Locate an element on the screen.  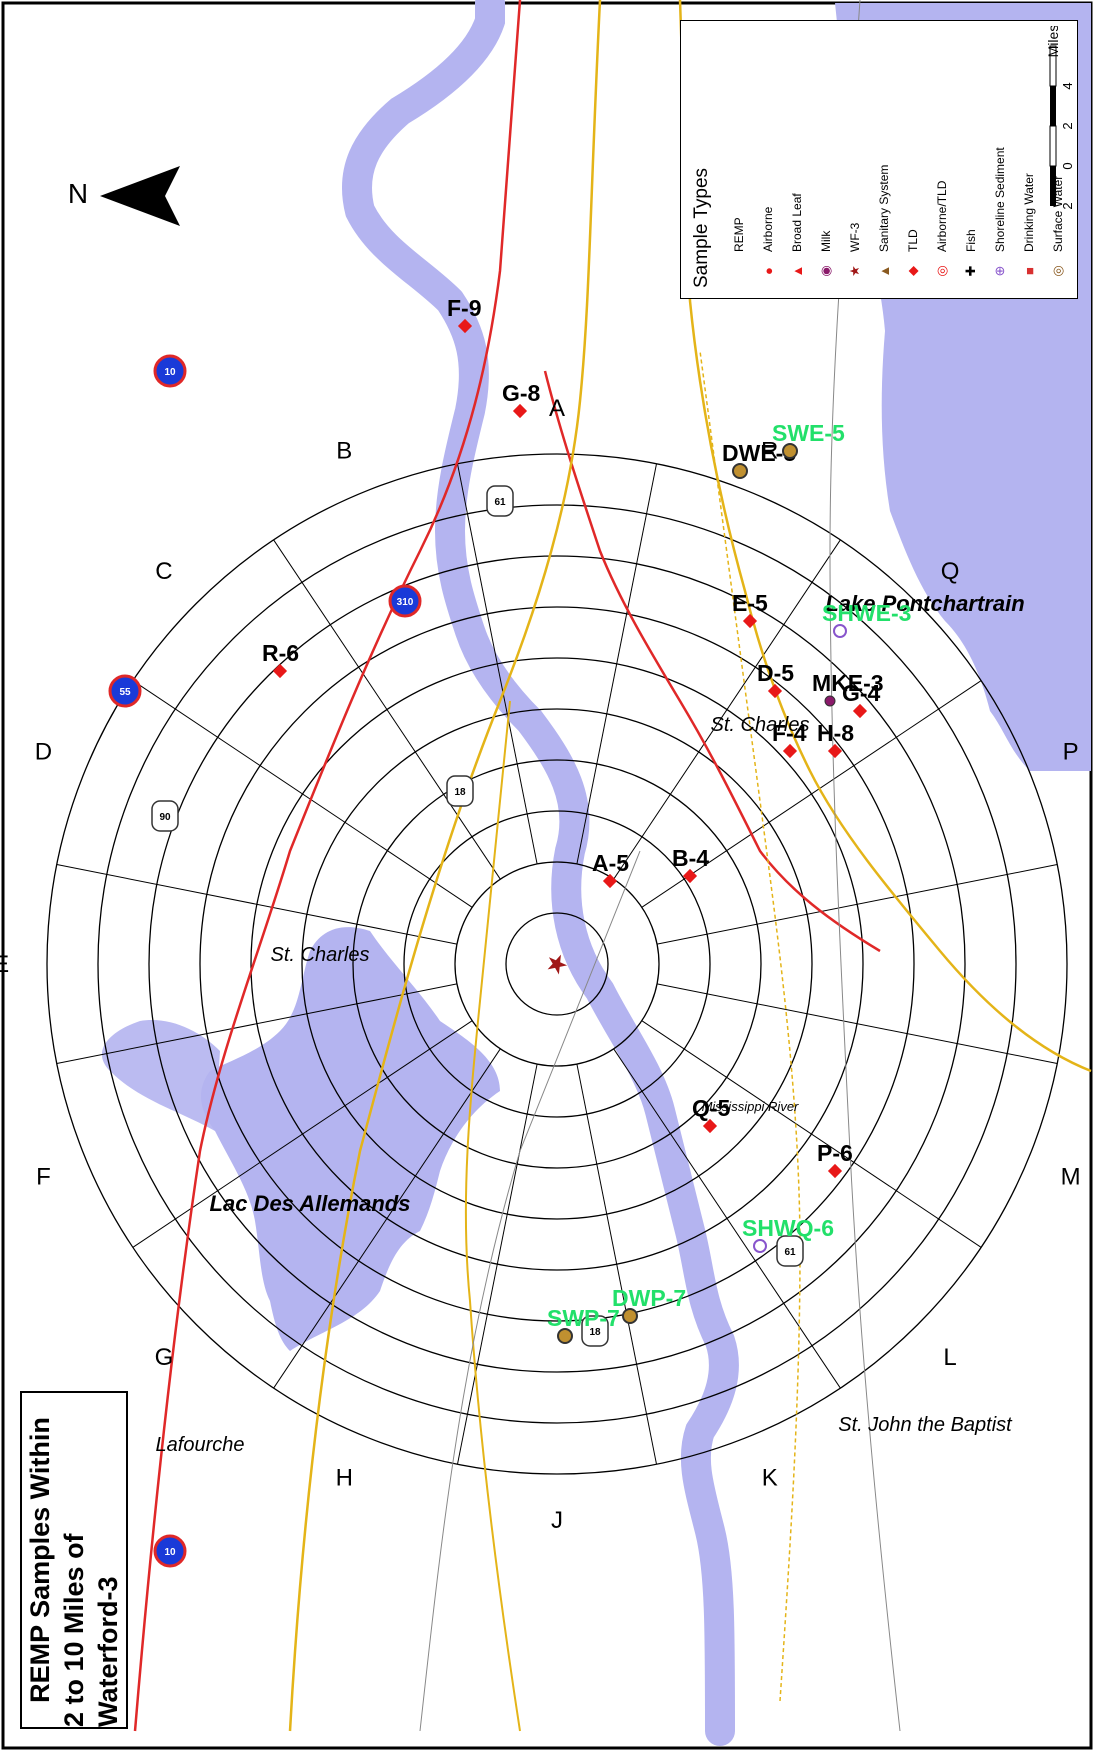
sector-label: A is located at coordinates (557, 408).